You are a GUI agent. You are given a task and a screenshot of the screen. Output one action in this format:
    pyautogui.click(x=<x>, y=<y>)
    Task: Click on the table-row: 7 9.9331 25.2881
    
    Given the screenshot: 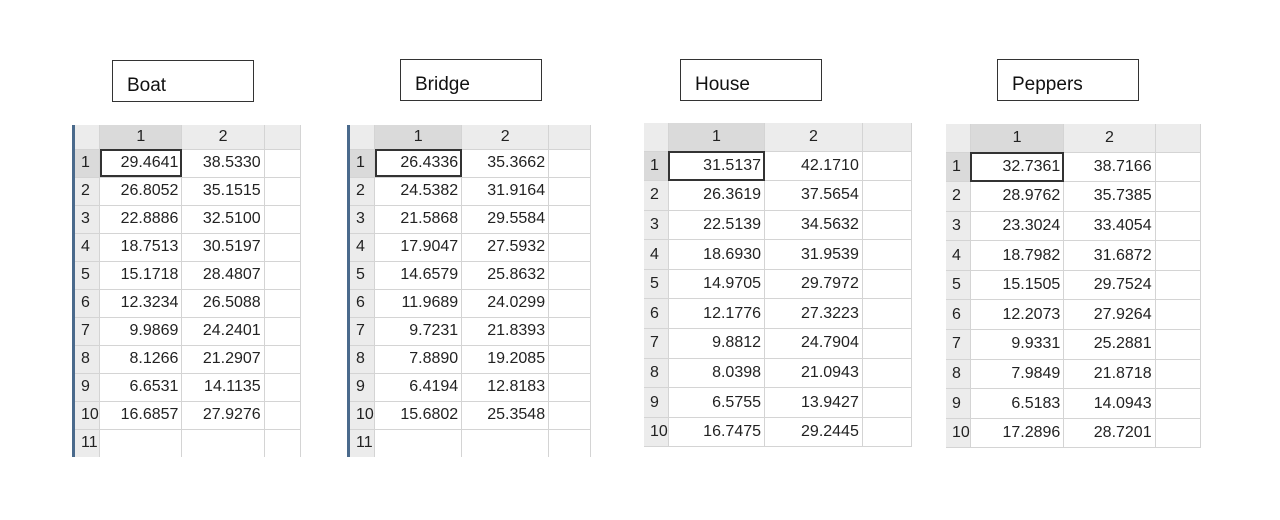 What is the action you would take?
    pyautogui.click(x=1073, y=344)
    